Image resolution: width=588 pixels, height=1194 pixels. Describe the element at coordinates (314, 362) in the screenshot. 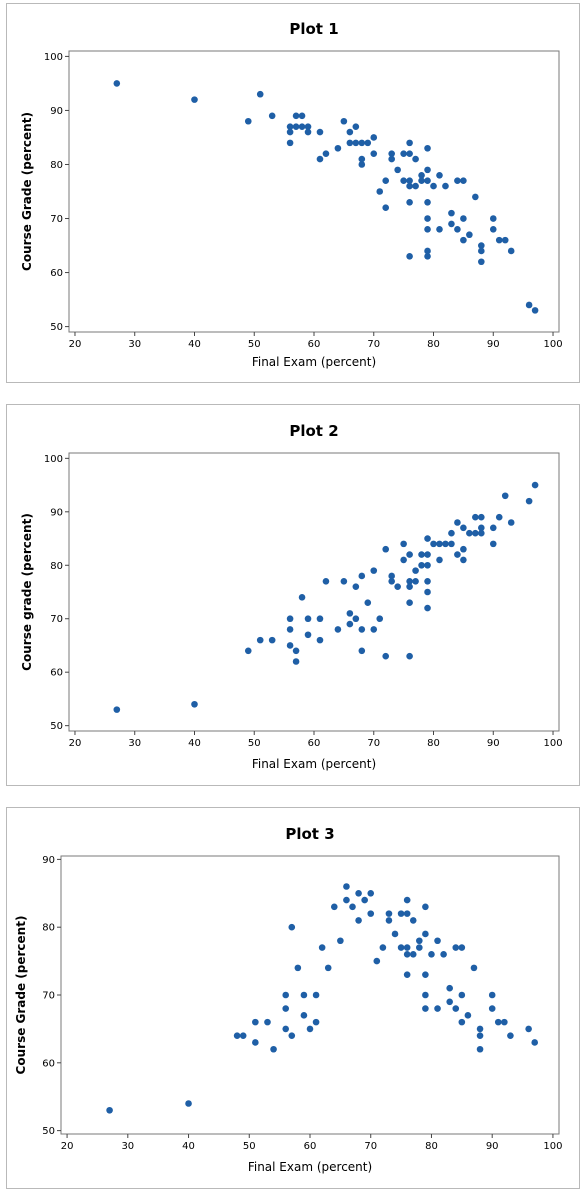

I see `x-axis-label: Final Exam (percent)` at that location.